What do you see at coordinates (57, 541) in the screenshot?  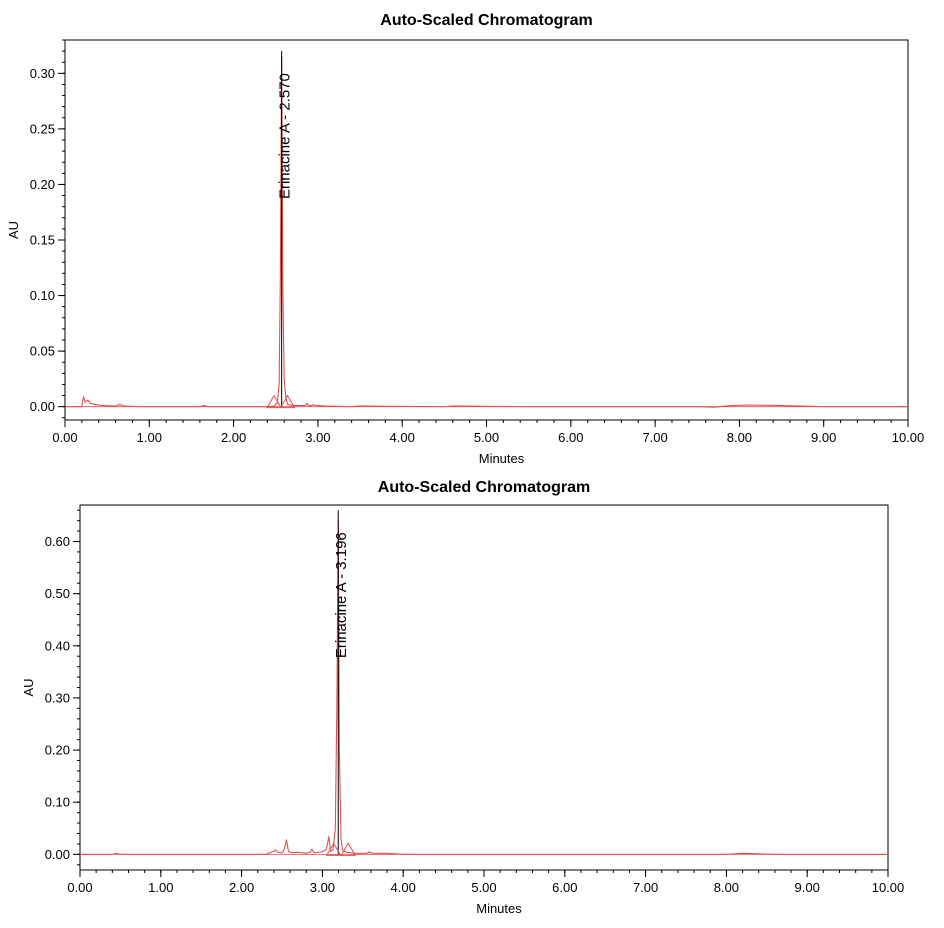 I see `y-tick-label: 0.60` at bounding box center [57, 541].